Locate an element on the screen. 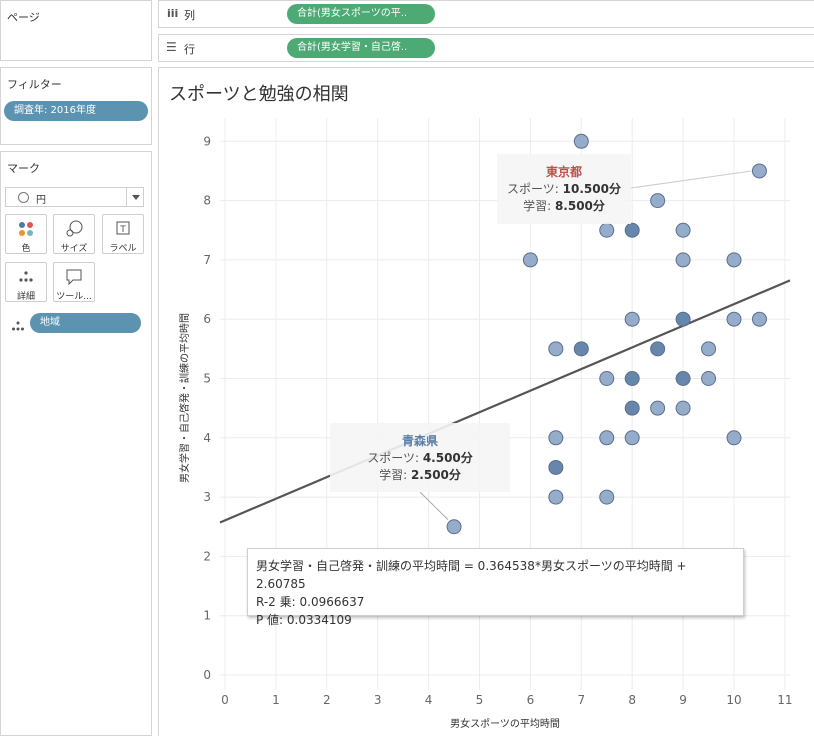 The image size is (814, 736). rows-shelf: ☰ 行 合計(男女学習・自己啓.. is located at coordinates (486, 48).